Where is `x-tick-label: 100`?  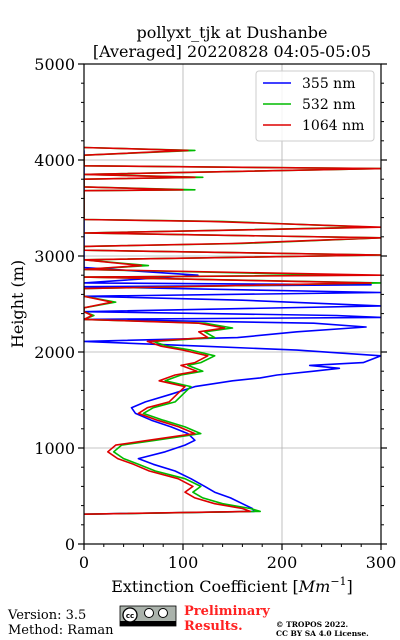 x-tick-label: 100 is located at coordinates (183, 562).